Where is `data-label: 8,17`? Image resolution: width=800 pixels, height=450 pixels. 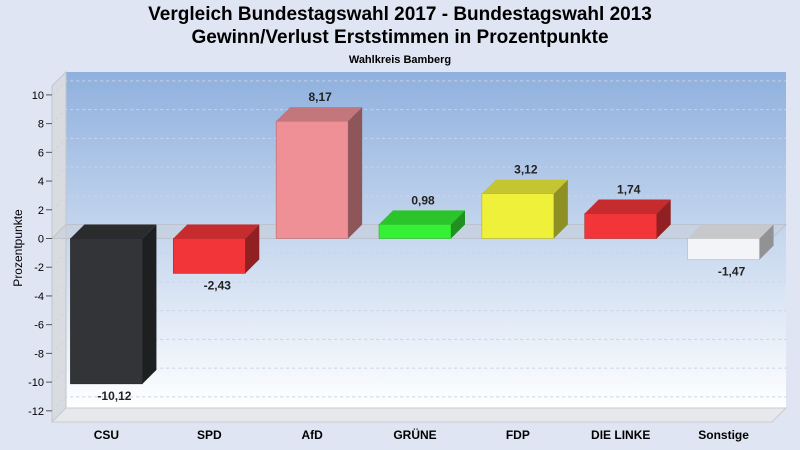
data-label: 8,17 is located at coordinates (320, 97).